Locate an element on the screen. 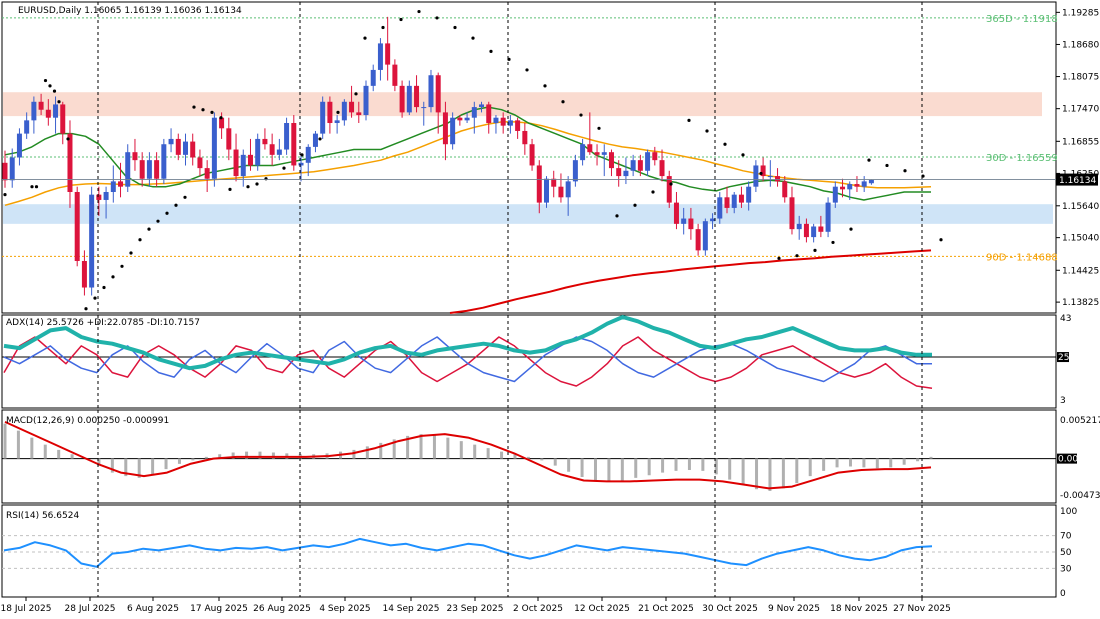 The width and height of the screenshot is (1100, 619). adx-line is located at coordinates (467, 343).